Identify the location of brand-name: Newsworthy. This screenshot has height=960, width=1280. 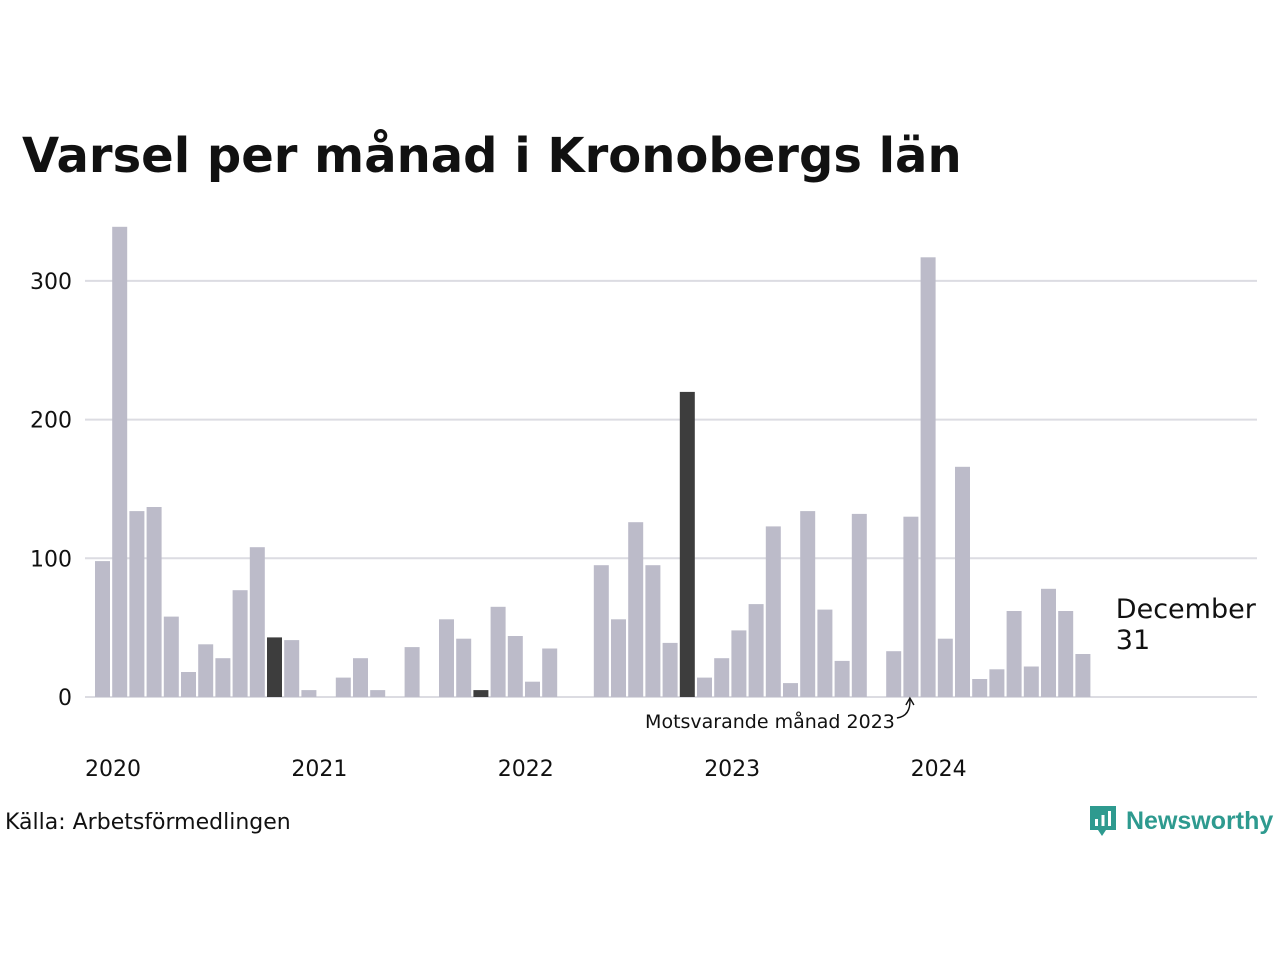
(1200, 820).